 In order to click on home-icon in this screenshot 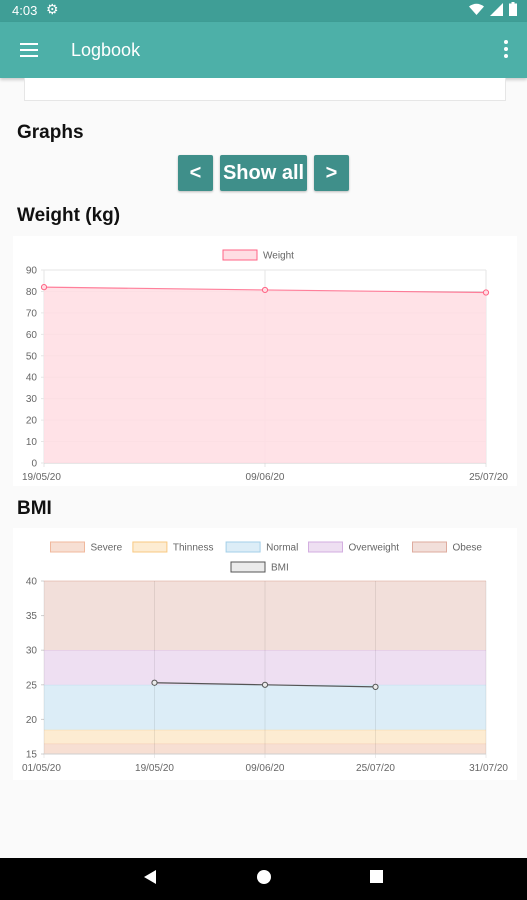, I will do `click(264, 877)`.